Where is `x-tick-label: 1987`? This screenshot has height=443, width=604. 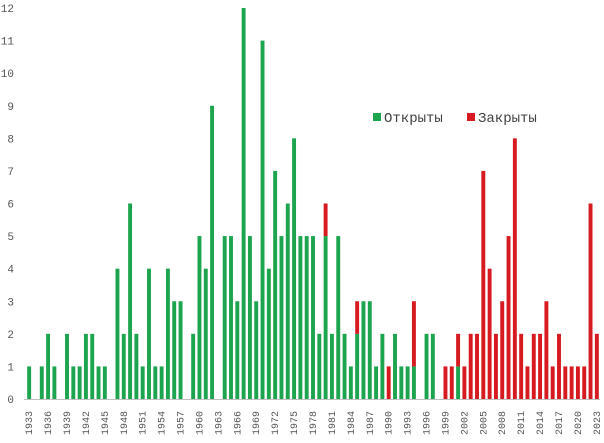 x-tick-label: 1987 is located at coordinates (371, 423).